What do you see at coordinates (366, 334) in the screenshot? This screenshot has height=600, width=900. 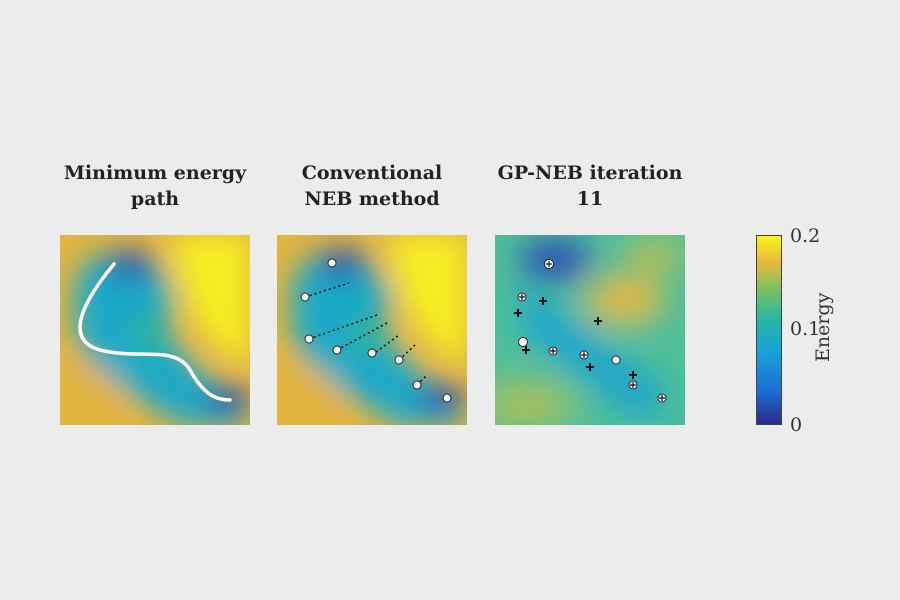 I see `neb-trajectories` at bounding box center [366, 334].